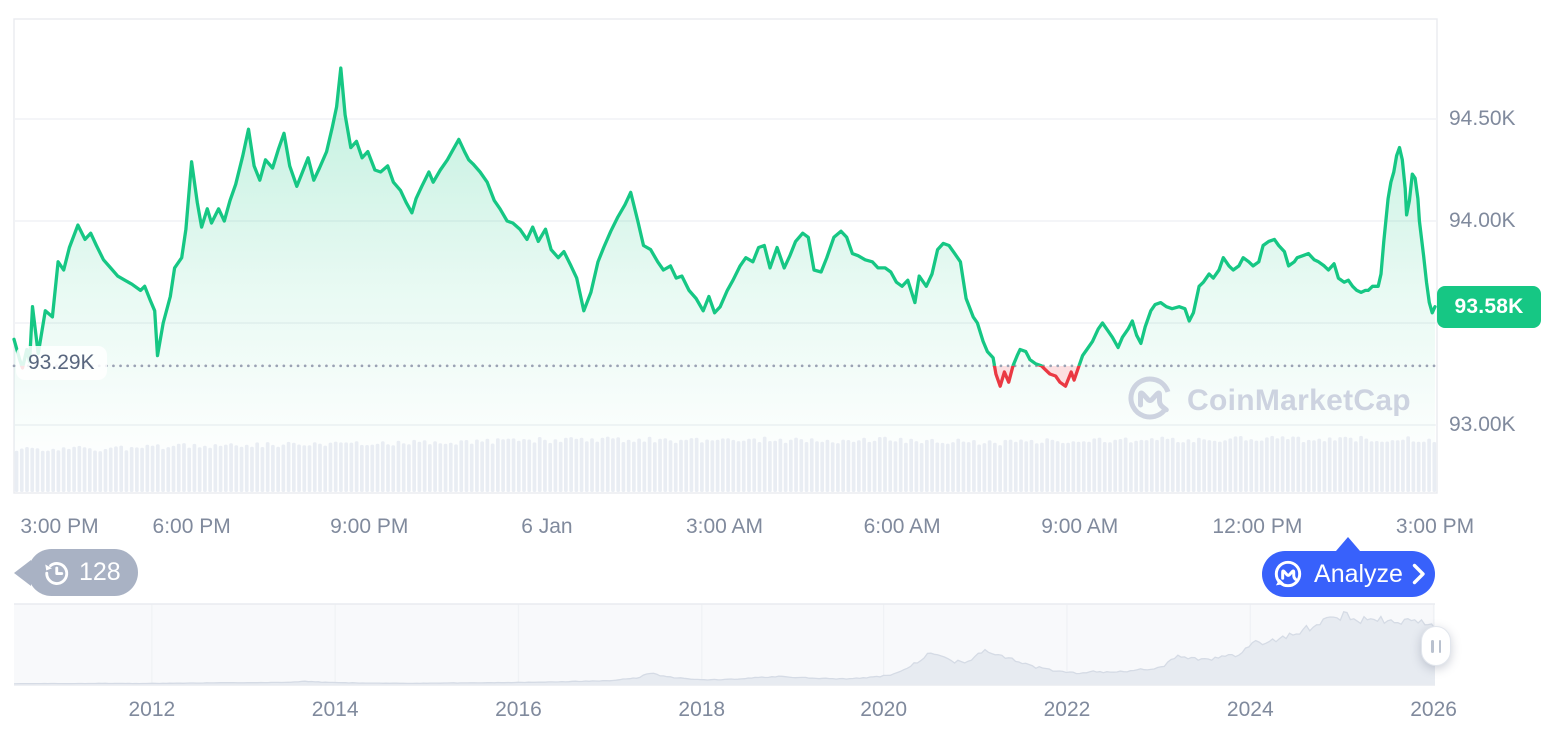 This screenshot has width=1566, height=732. Describe the element at coordinates (518, 709) in the screenshot. I see `navigator-year-label: 2016` at that location.